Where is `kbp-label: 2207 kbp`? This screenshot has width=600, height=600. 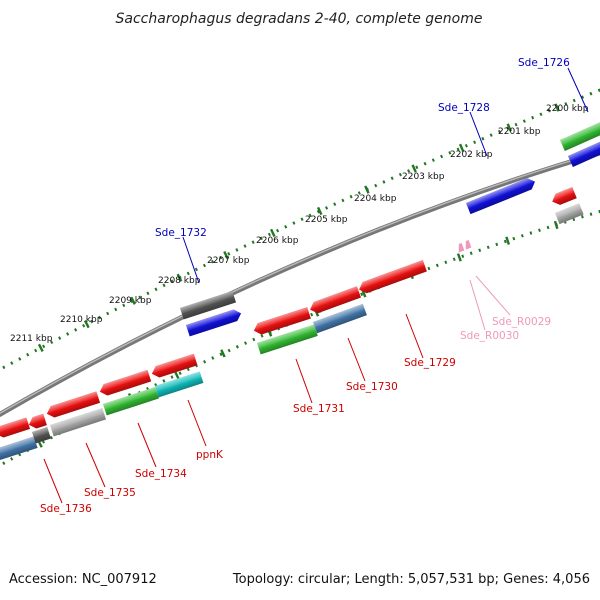
kbp-label: 2207 kbp is located at coordinates (228, 261).